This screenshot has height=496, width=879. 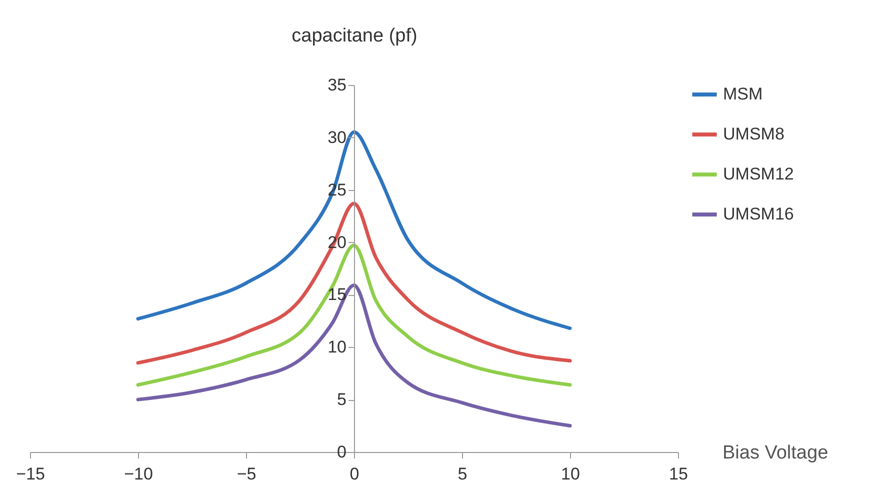 I want to click on x-tick-label: −15, so click(x=30, y=474).